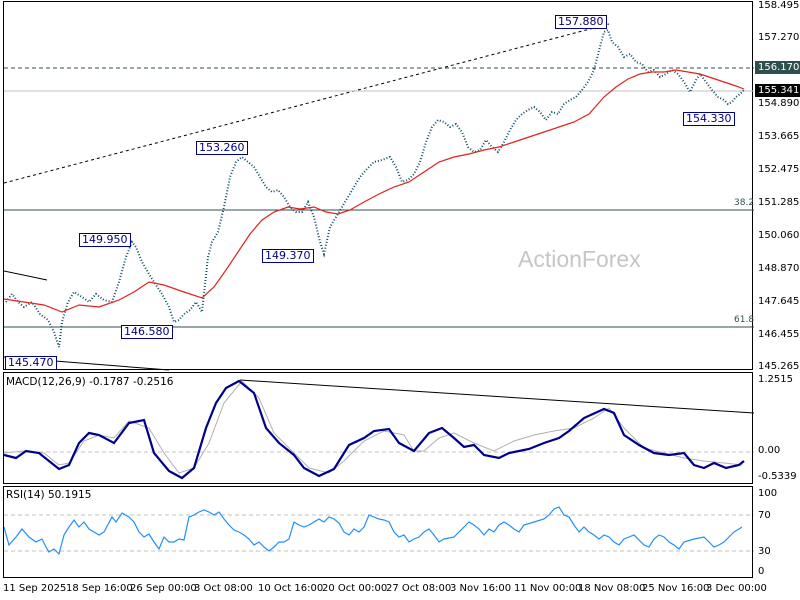 The height and width of the screenshot is (600, 800). Describe the element at coordinates (49, 495) in the screenshot. I see `rsi-label: RSI(14) 50.1915` at that location.